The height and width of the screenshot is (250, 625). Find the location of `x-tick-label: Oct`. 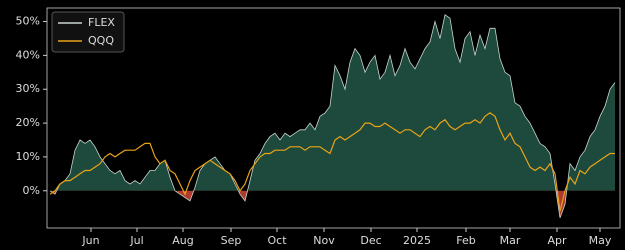

x-tick-label: Oct is located at coordinates (277, 240).